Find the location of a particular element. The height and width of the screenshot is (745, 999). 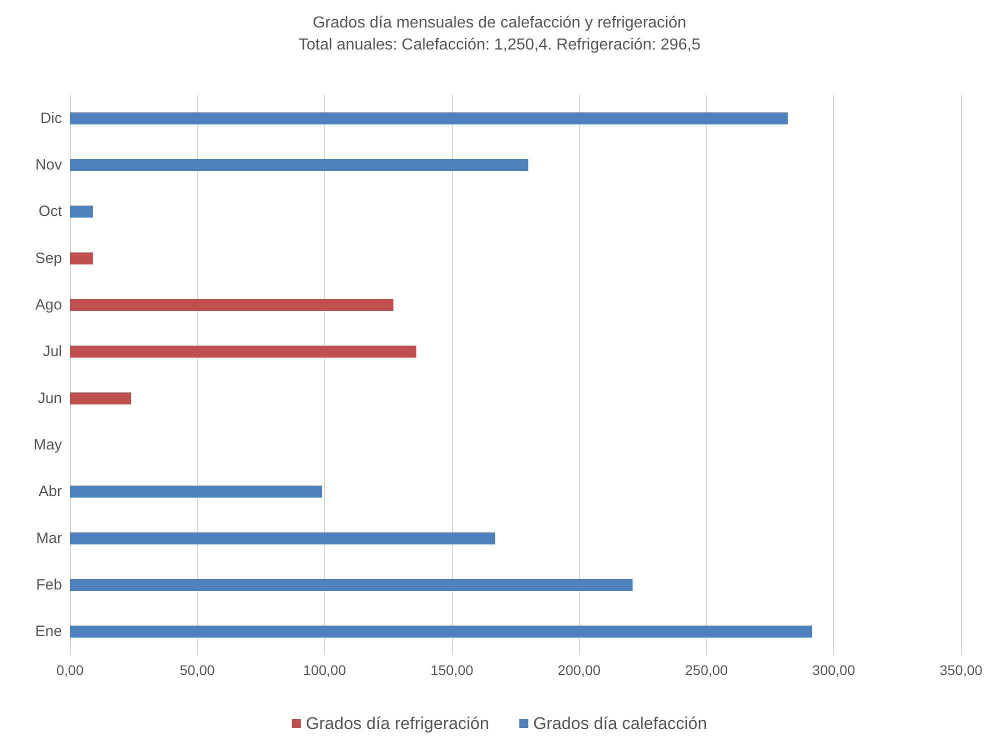

y-tick-label: Dic is located at coordinates (51, 118).